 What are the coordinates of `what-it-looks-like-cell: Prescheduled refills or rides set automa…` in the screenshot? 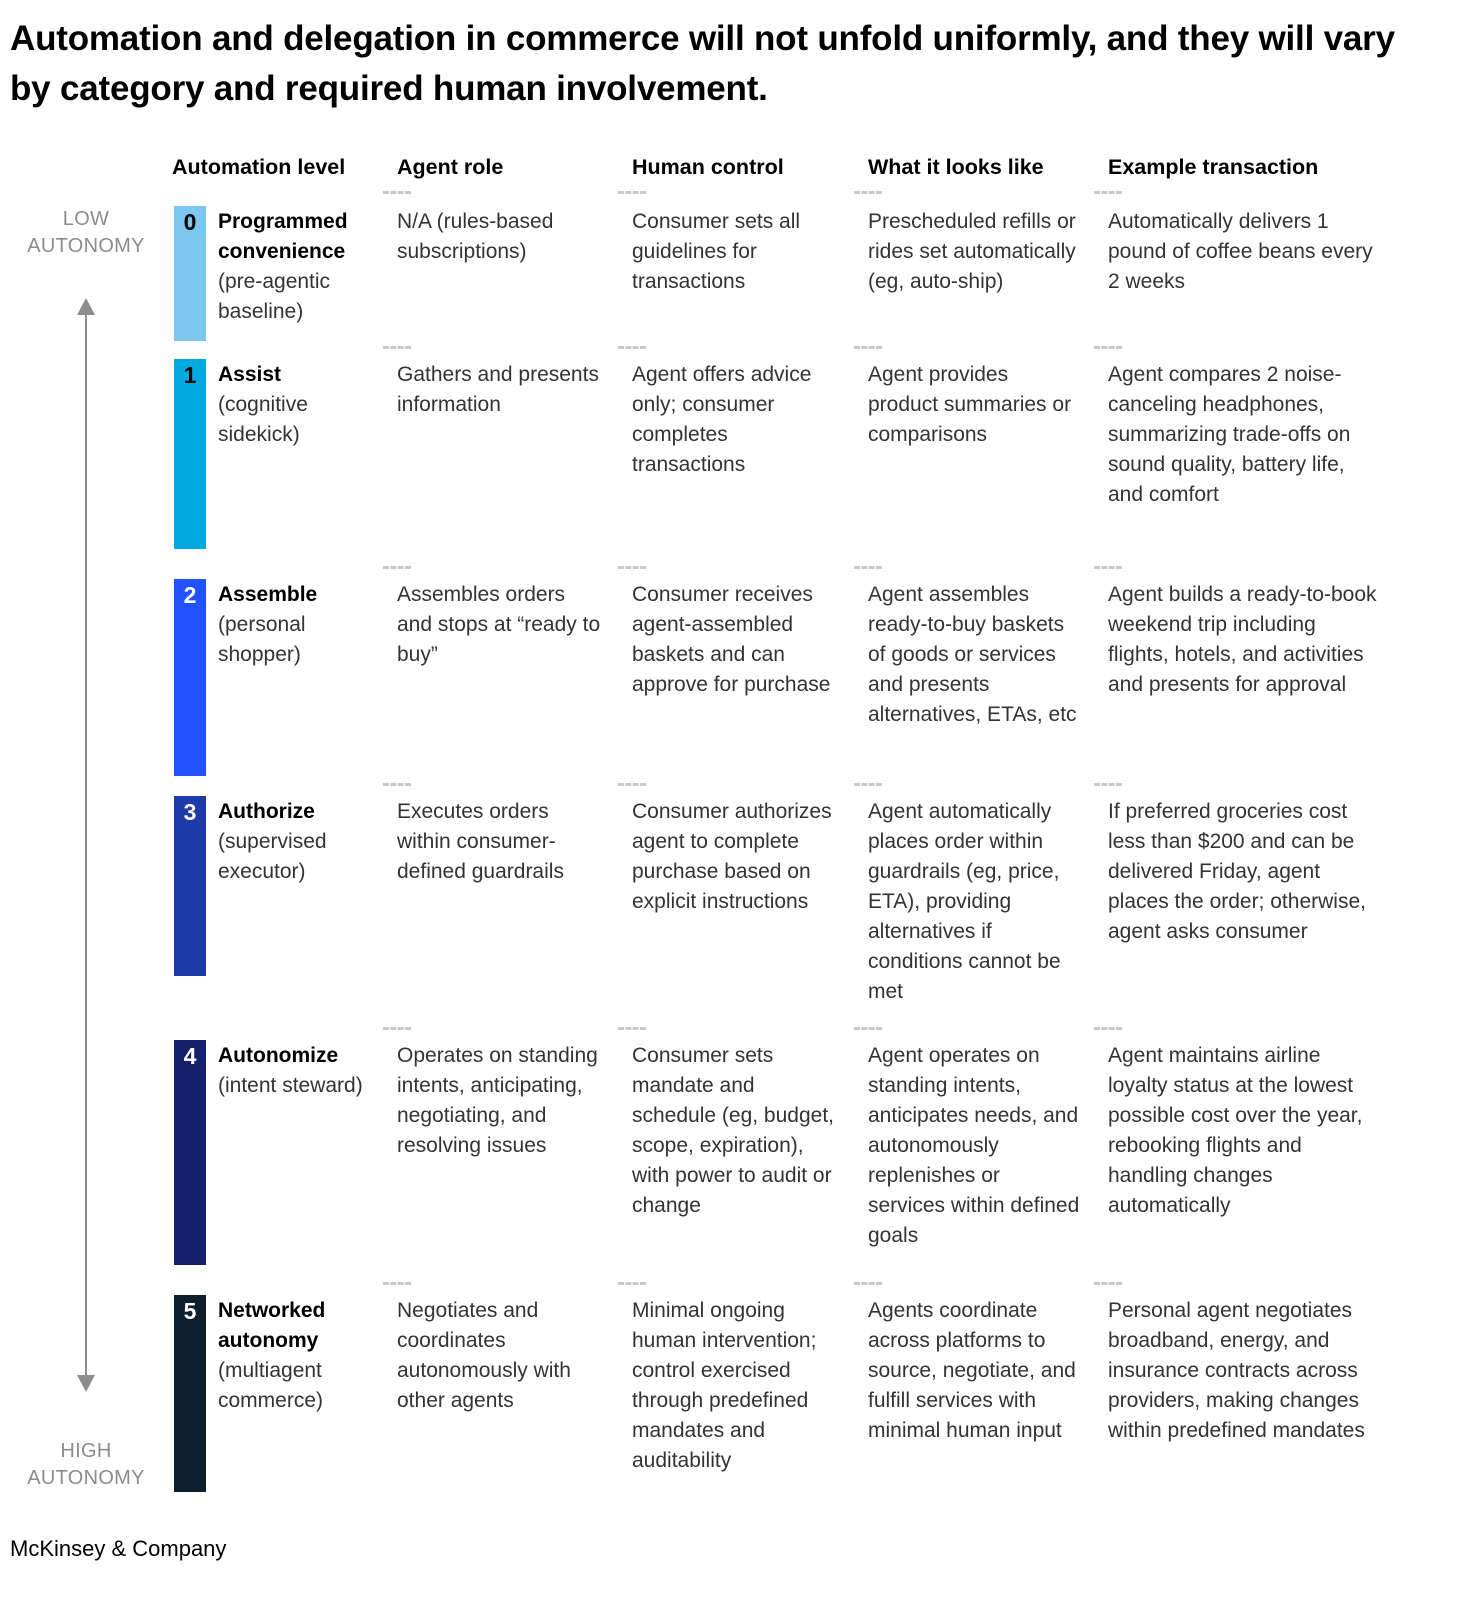 It's located at (972, 251).